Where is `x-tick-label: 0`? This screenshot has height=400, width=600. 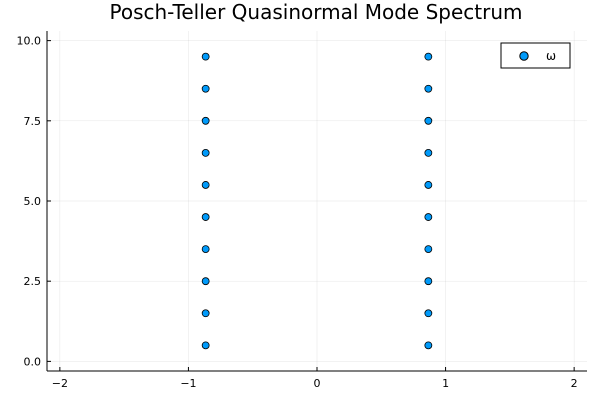
x-tick-label: 0 is located at coordinates (317, 383).